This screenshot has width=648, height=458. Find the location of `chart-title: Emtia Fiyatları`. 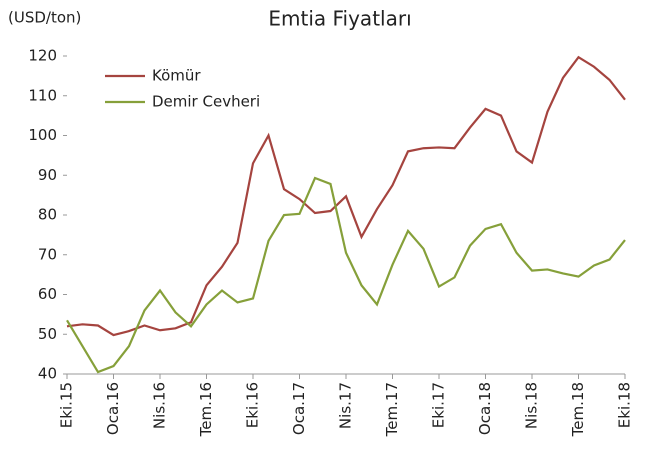

chart-title: Emtia Fiyatları is located at coordinates (339, 19).